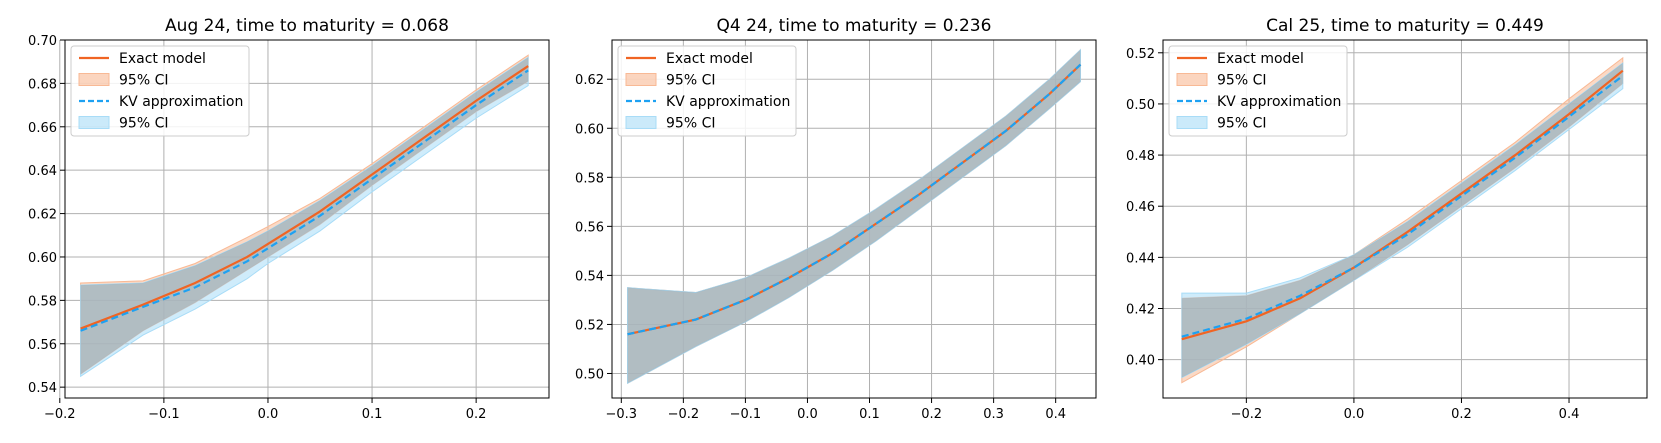 This screenshot has height=443, width=1661. I want to click on y-tick-label: 0.42, so click(1140, 310).